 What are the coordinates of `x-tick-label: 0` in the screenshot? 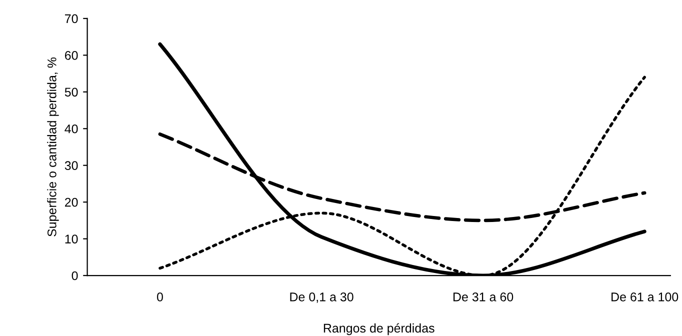 It's located at (159, 297).